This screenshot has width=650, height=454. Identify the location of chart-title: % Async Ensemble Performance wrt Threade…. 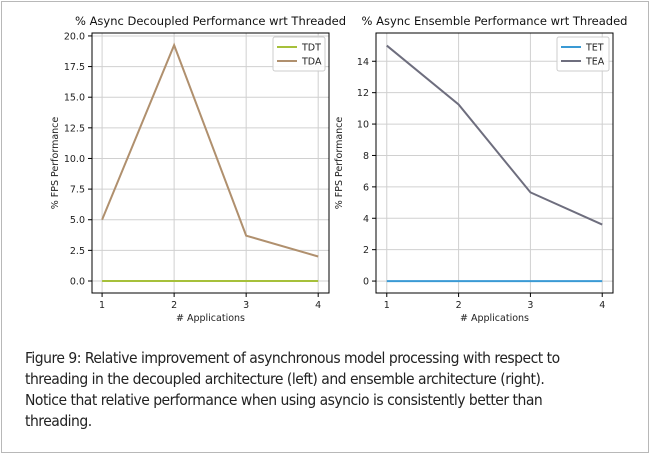
(495, 21).